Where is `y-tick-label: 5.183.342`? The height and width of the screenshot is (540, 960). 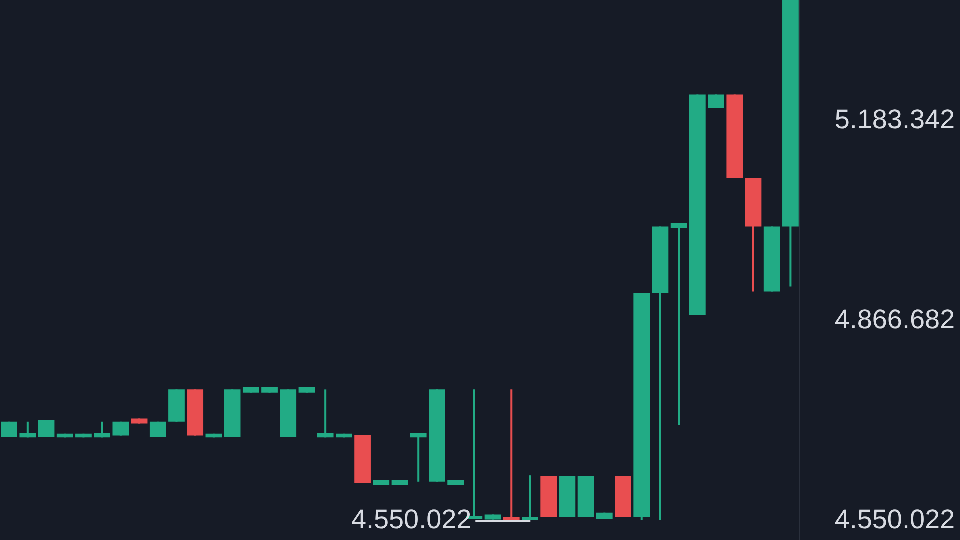
y-tick-label: 5.183.342 is located at coordinates (894, 119).